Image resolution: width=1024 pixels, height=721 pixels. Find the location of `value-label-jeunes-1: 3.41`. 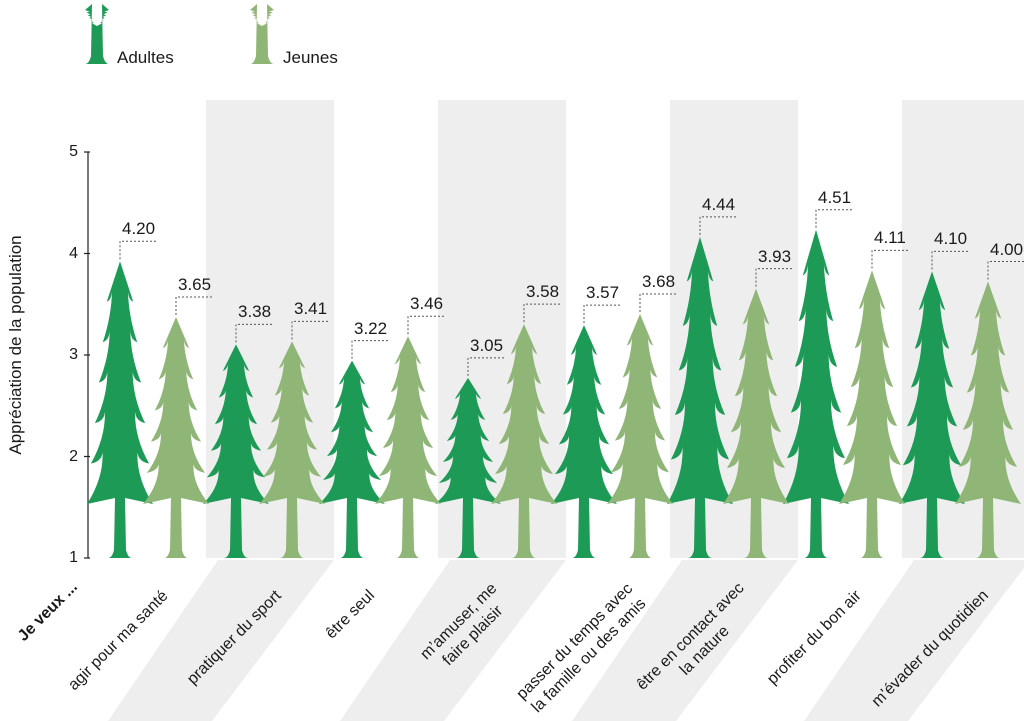

value-label-jeunes-1: 3.41 is located at coordinates (311, 309).